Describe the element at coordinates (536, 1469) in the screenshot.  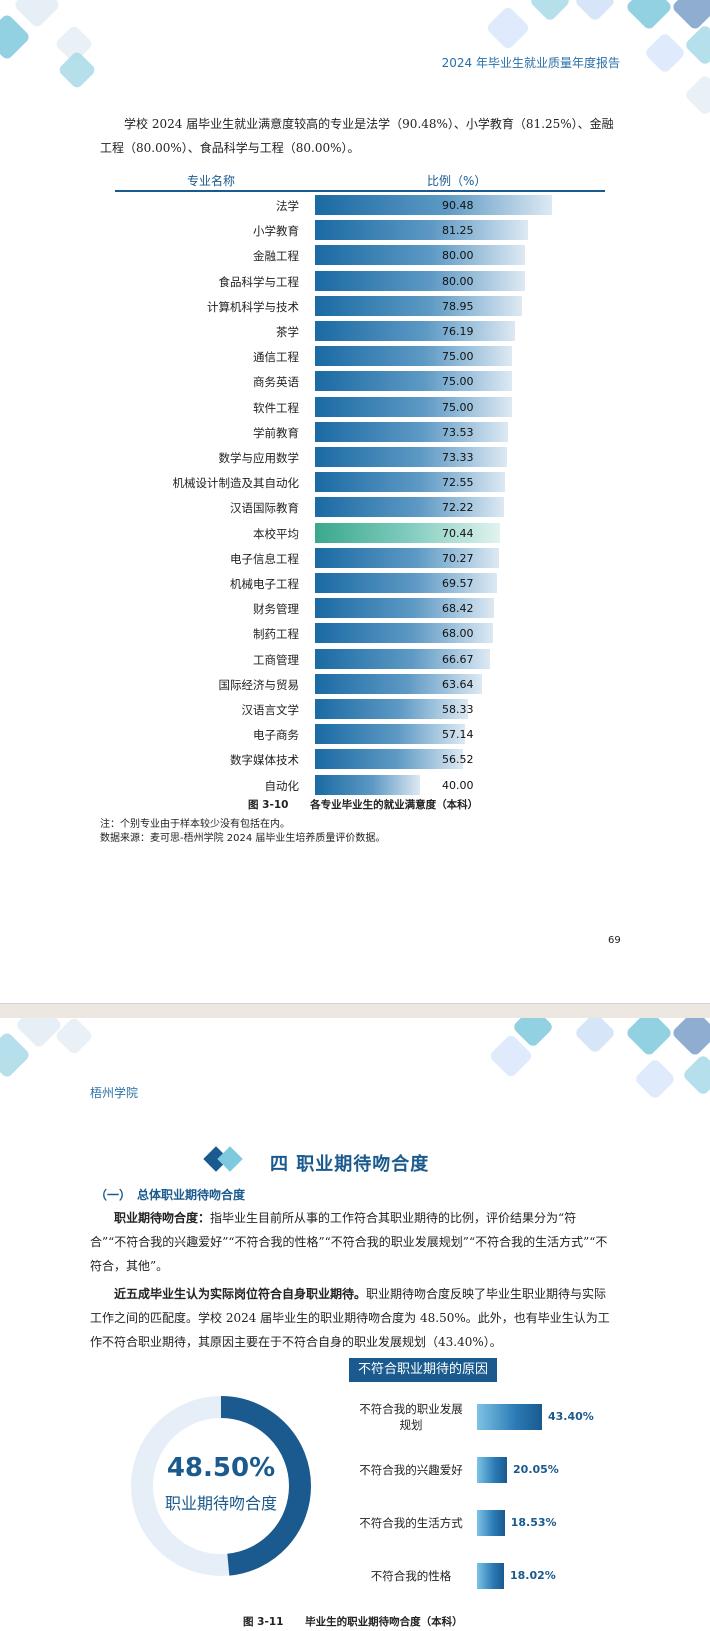
I see `reason-value-label: 20.05%` at that location.